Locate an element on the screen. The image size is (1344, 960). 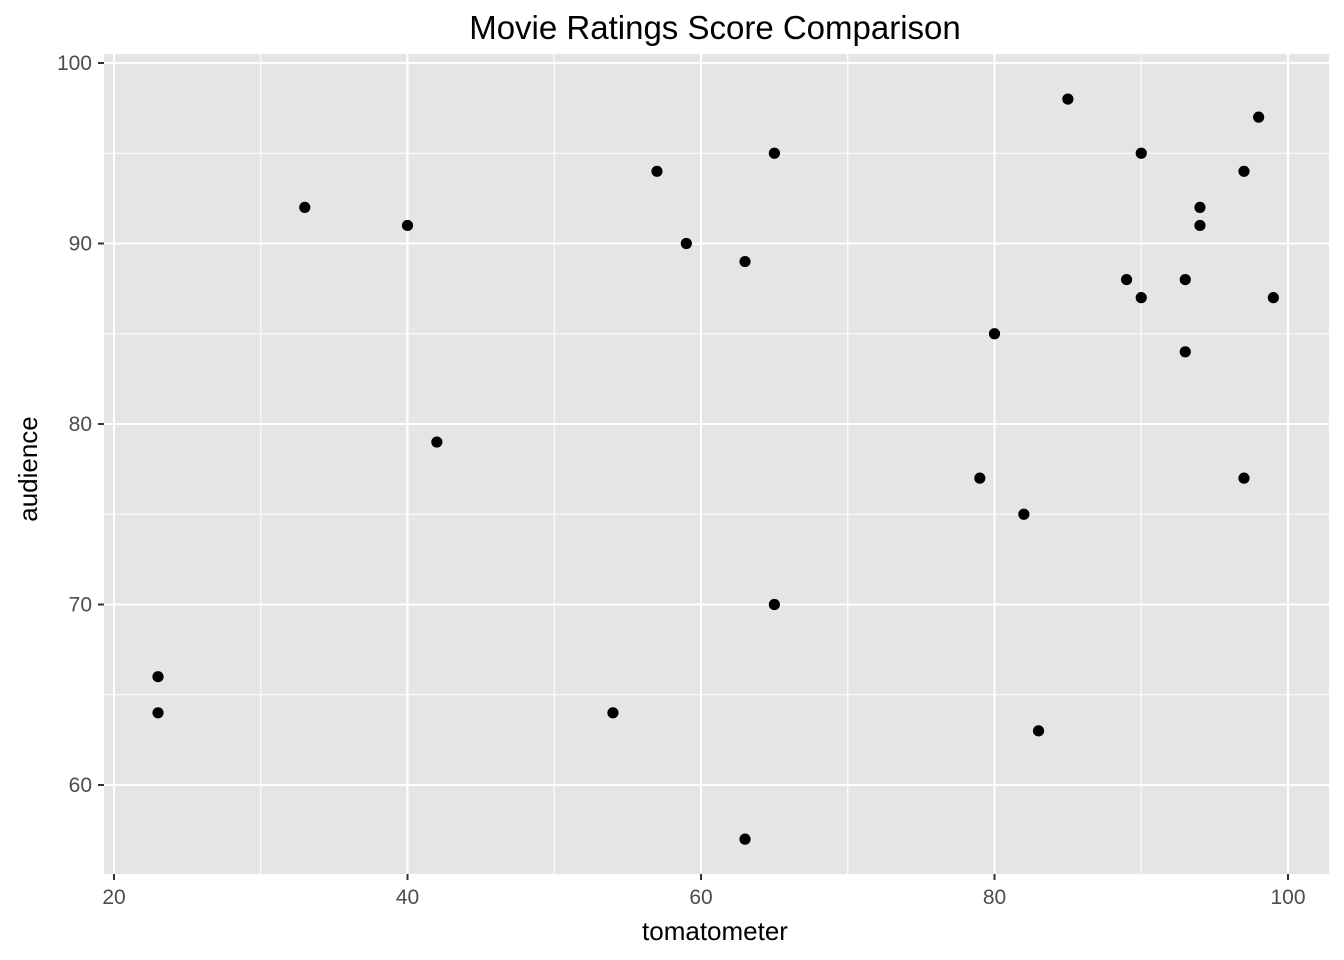
x-tick-label: 40 is located at coordinates (407, 897).